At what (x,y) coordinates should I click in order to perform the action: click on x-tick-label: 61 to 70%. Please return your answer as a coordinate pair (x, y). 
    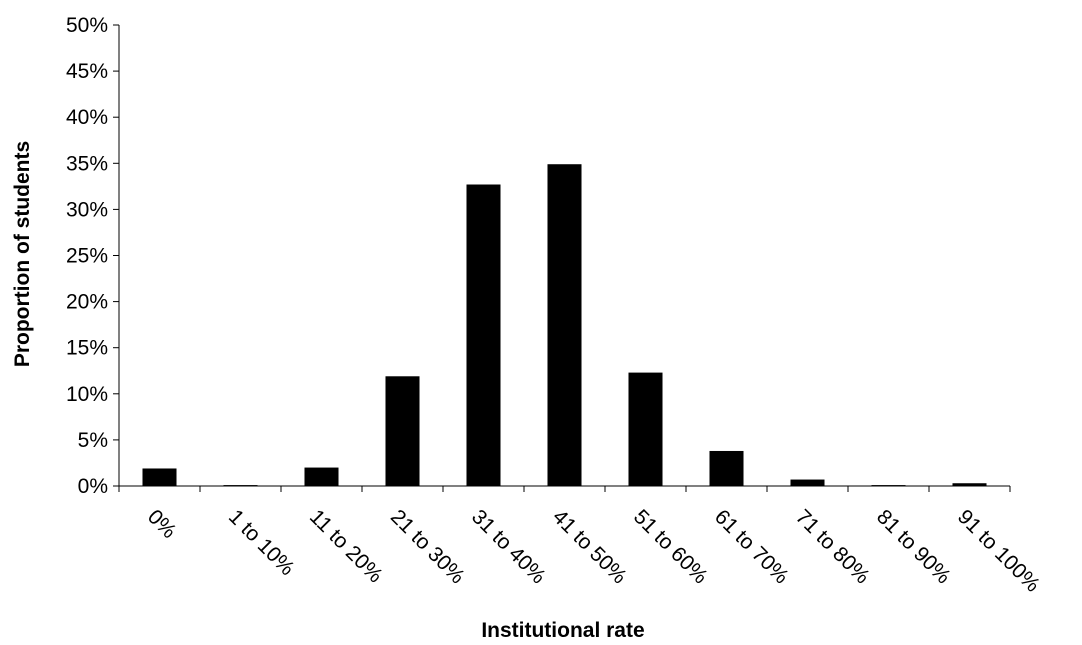
    Looking at the image, I should click on (751, 546).